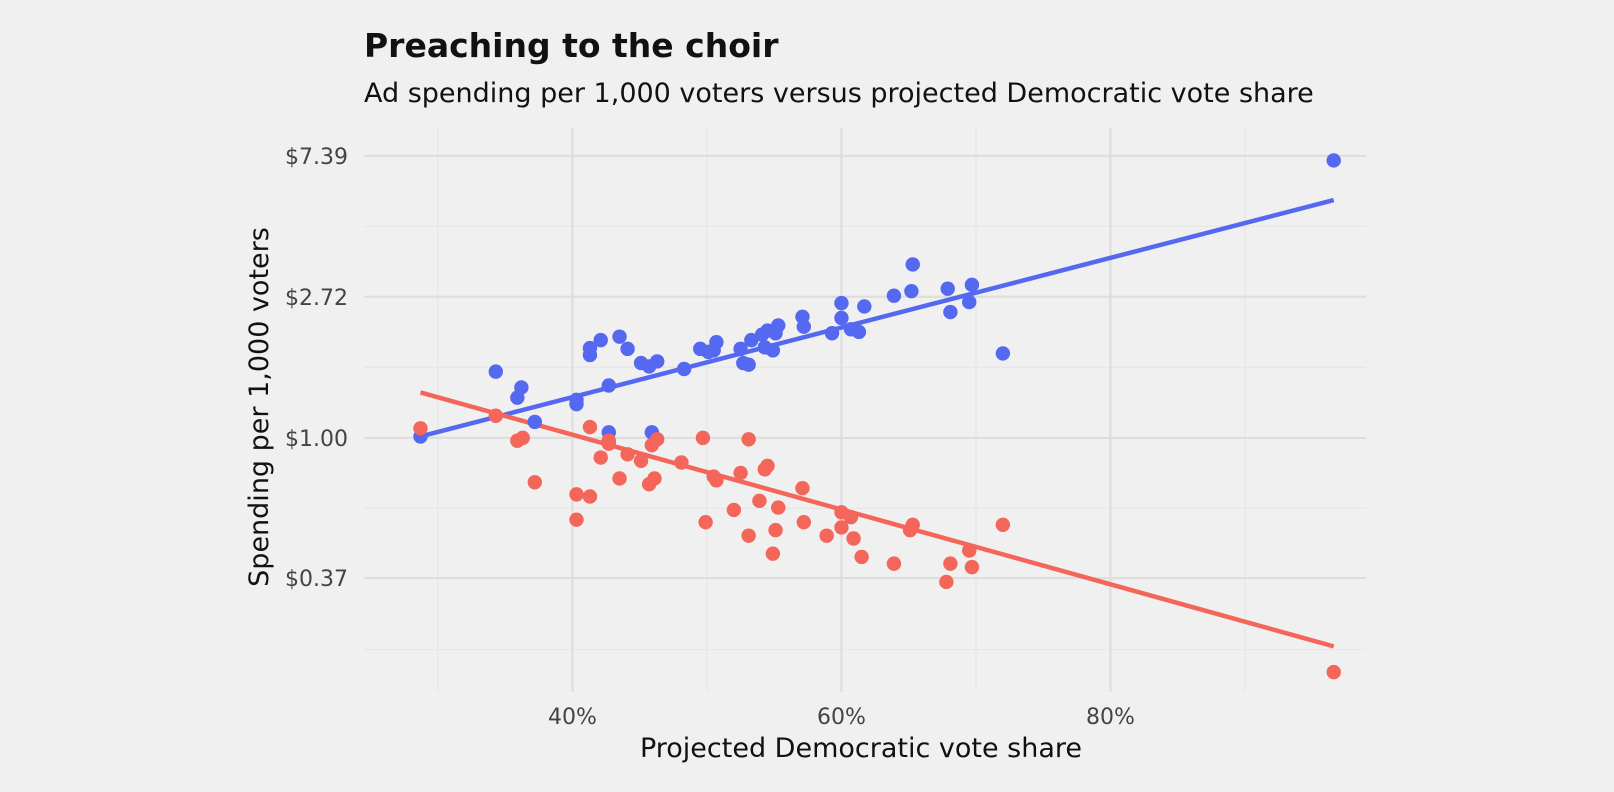 Image resolution: width=1614 pixels, height=792 pixels. Describe the element at coordinates (861, 748) in the screenshot. I see `x-axis-title: Projected Democratic vote share` at that location.